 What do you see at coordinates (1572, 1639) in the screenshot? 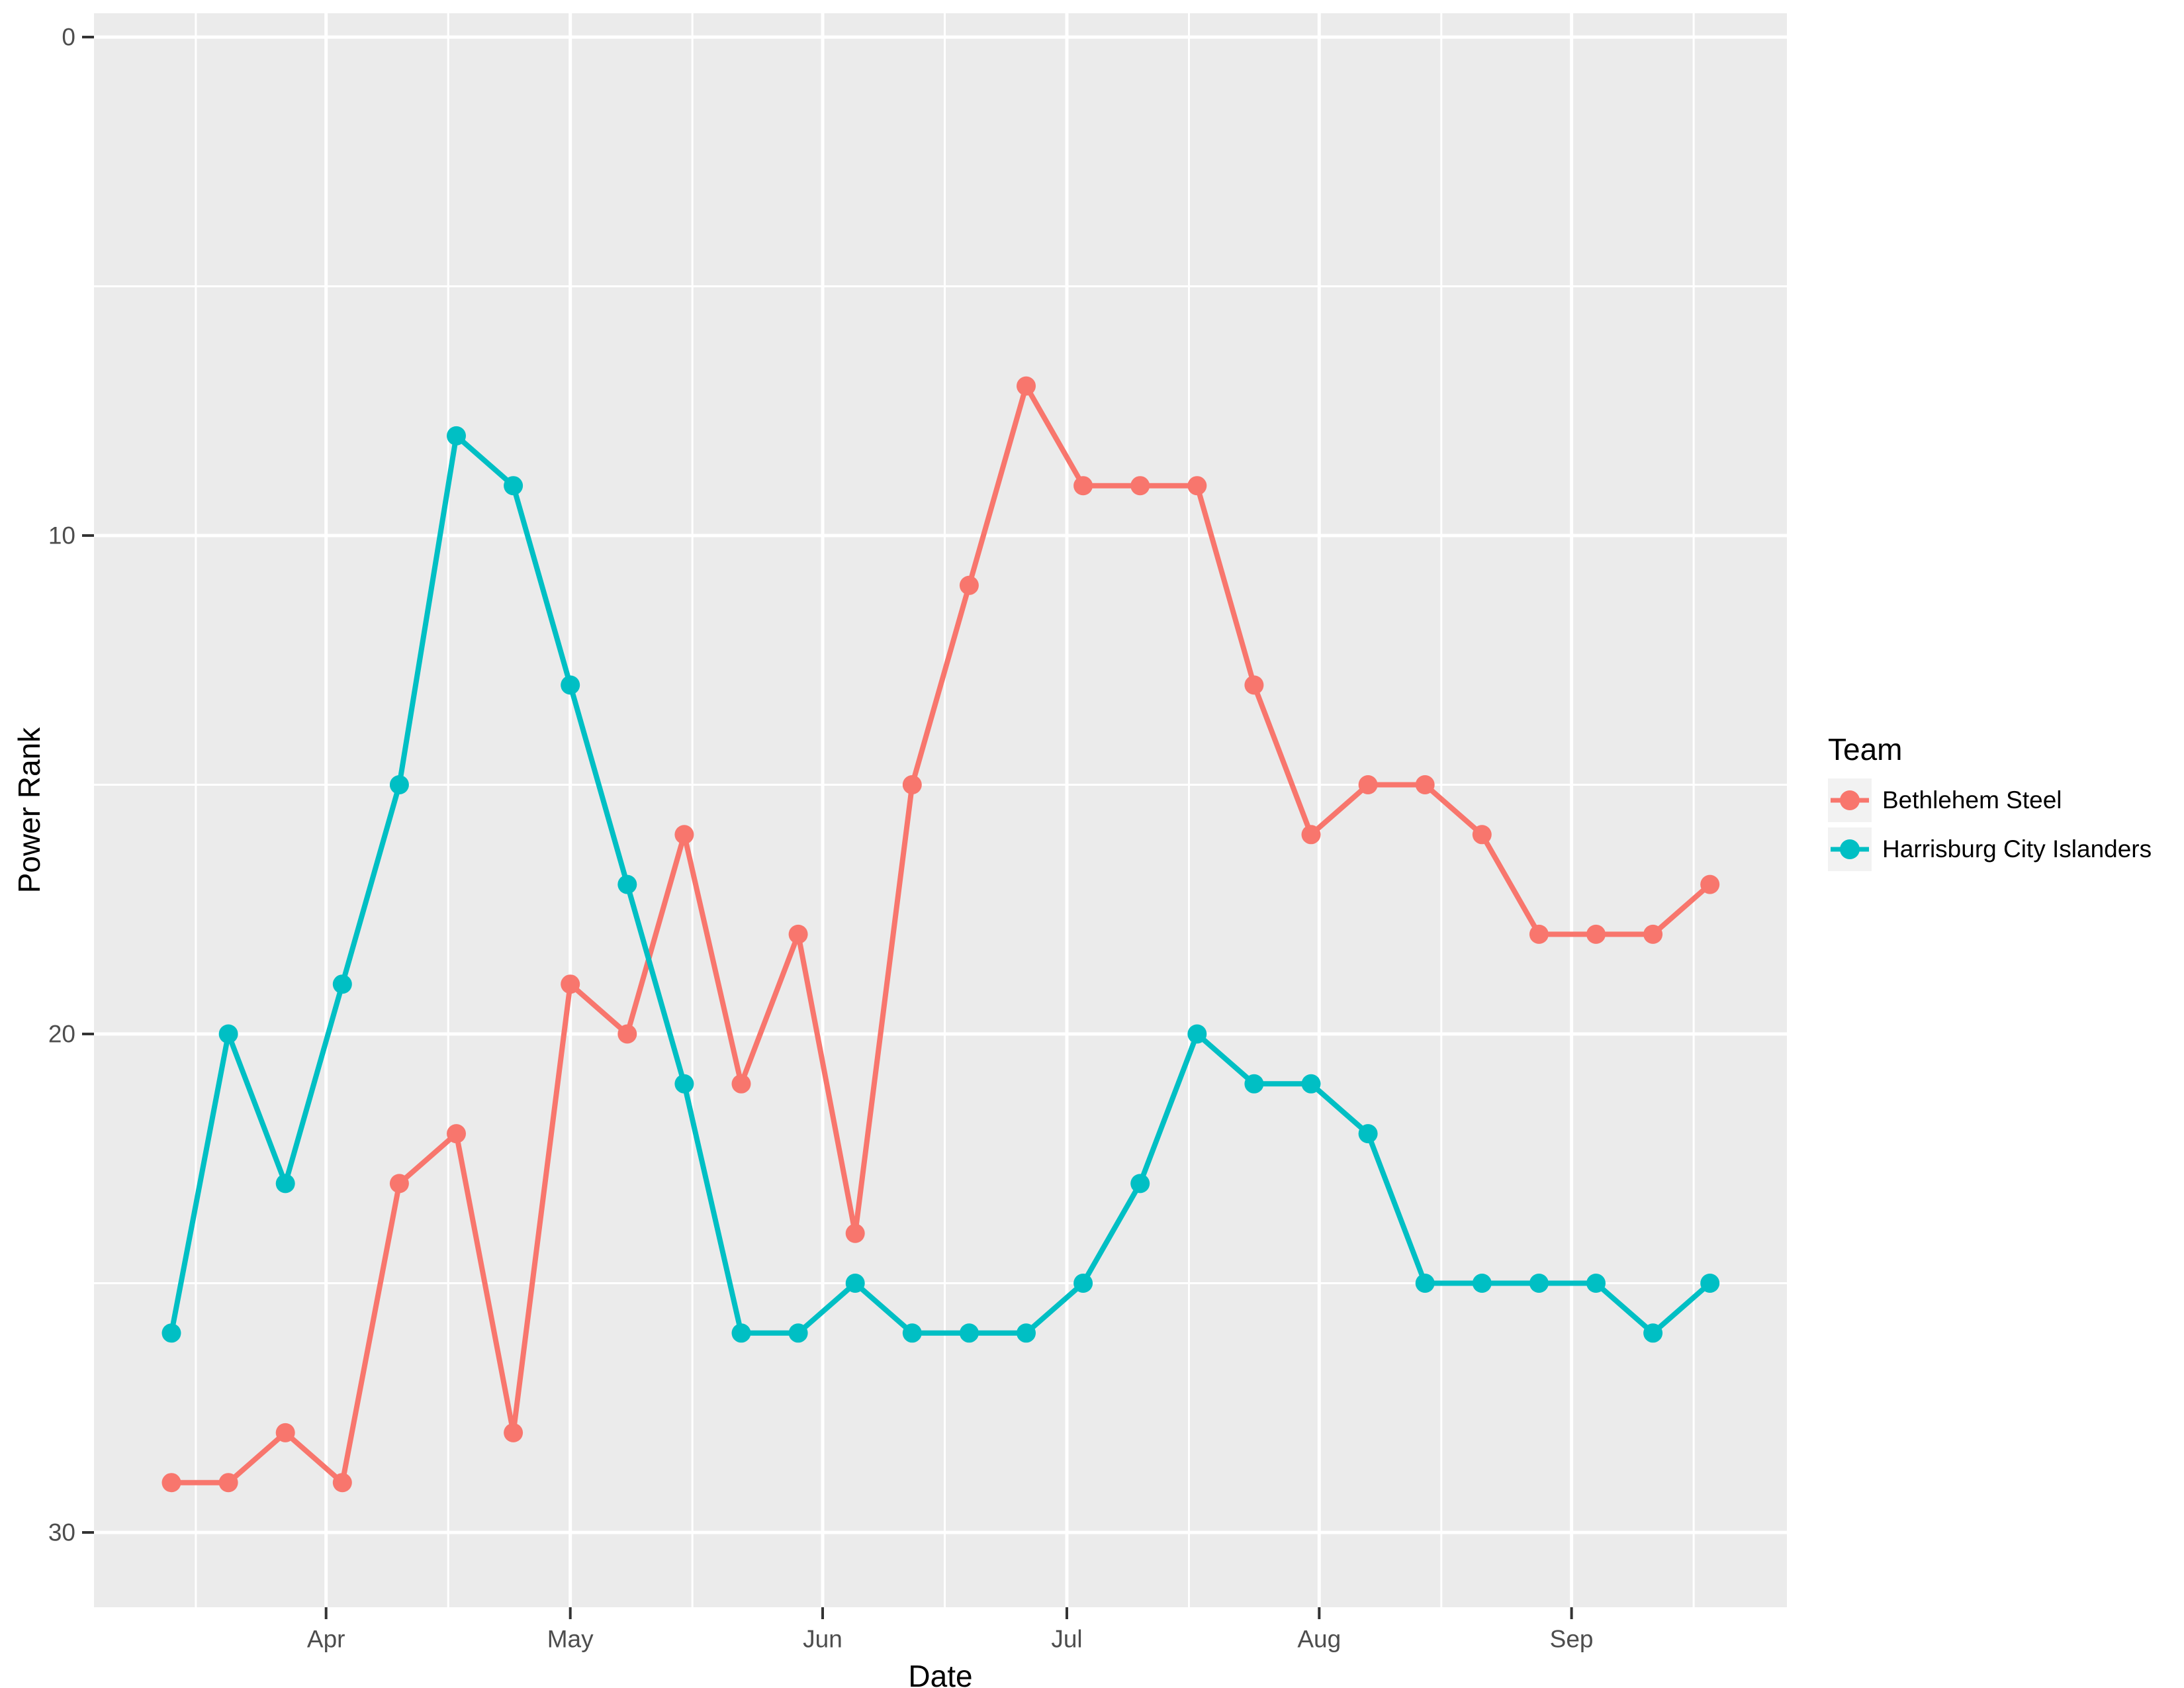
I see `x-tick-label: Sep` at bounding box center [1572, 1639].